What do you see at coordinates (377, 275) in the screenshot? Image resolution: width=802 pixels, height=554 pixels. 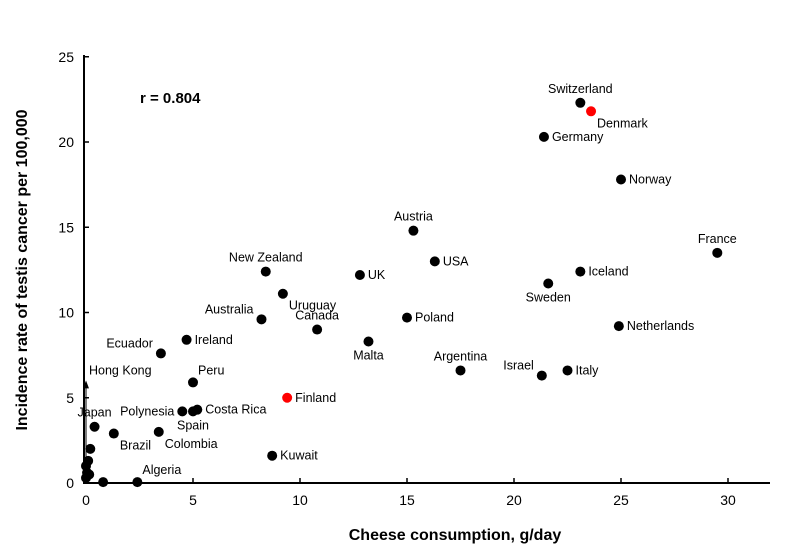 I see `point-label: UK` at bounding box center [377, 275].